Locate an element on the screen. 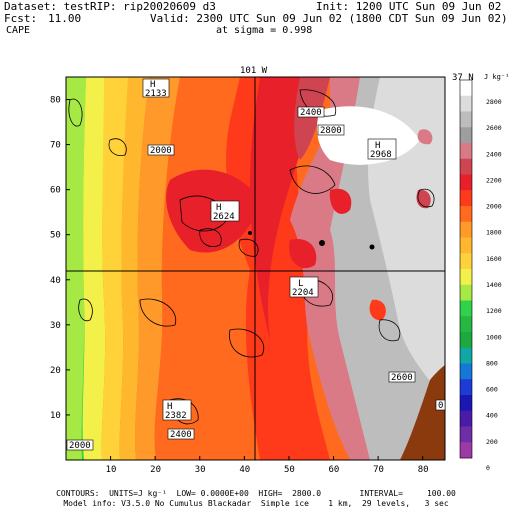 This screenshot has width=512, height=512. contour-label-2000-south: 2000 is located at coordinates (80, 445).